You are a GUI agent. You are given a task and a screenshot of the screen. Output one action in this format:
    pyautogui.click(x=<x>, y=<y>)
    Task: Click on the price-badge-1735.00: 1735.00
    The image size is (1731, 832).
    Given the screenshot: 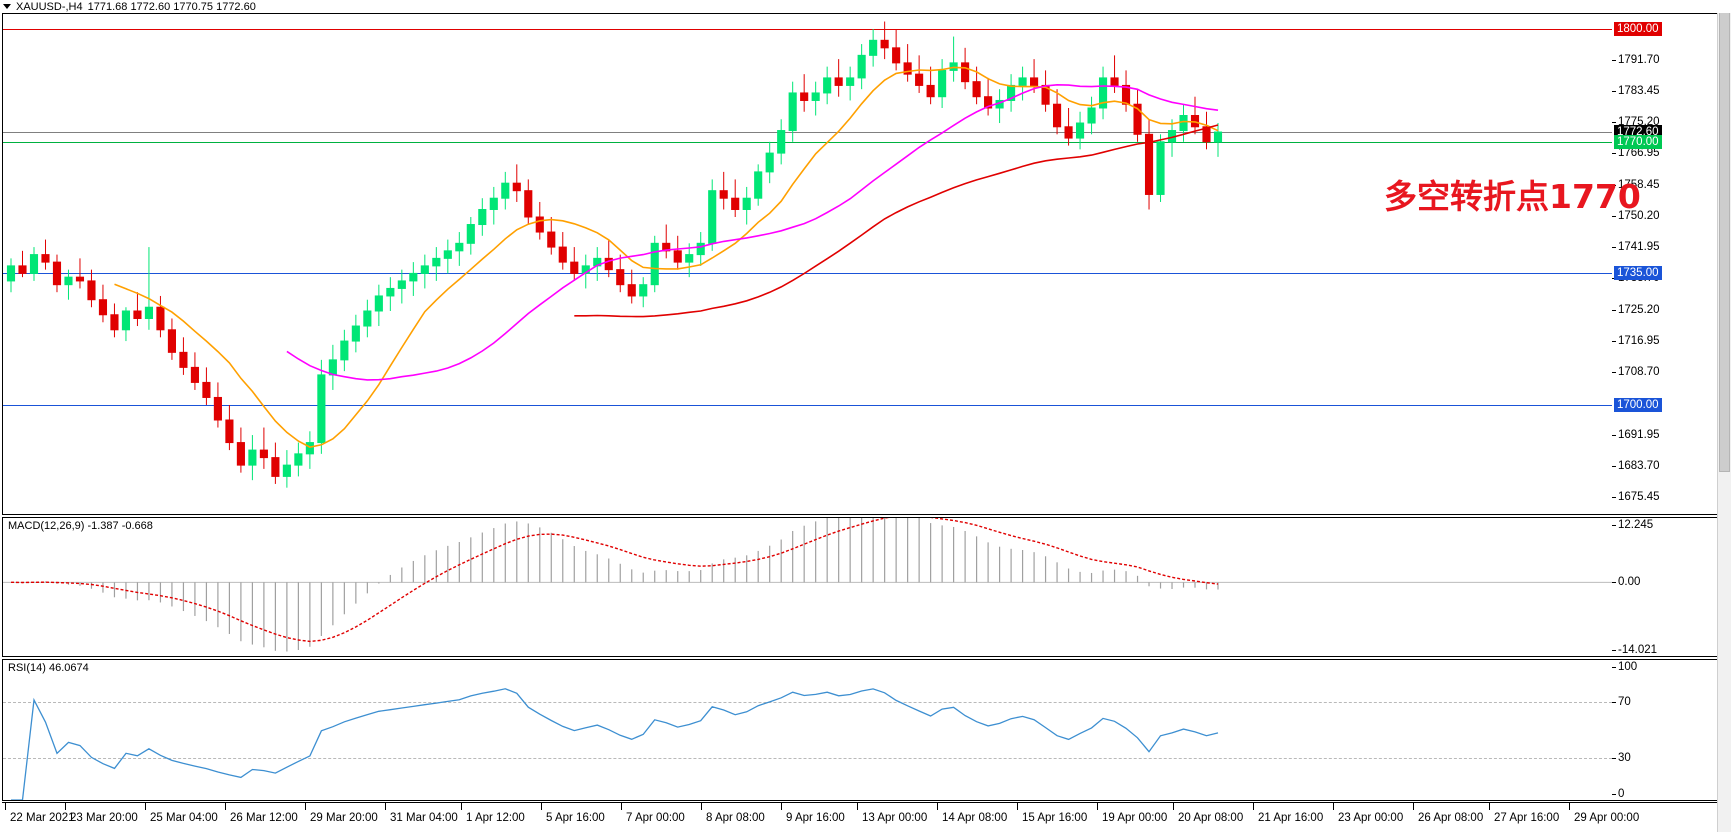 What is the action you would take?
    pyautogui.click(x=1638, y=273)
    